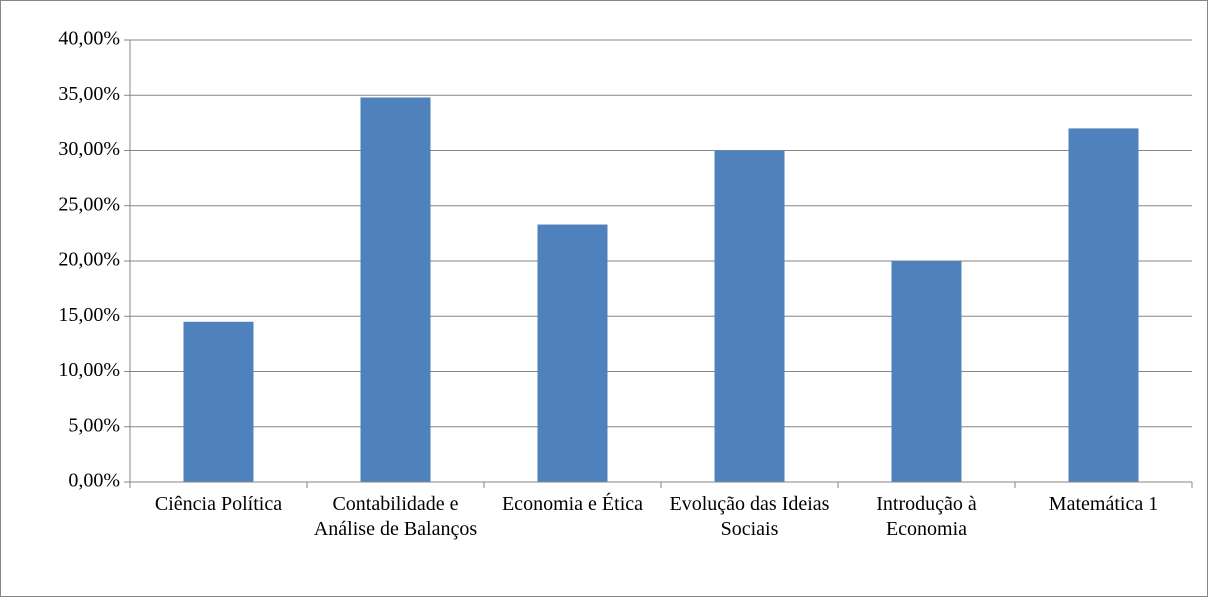 This screenshot has height=597, width=1208. I want to click on x-tick-label: Introdução à Economia, so click(926, 516).